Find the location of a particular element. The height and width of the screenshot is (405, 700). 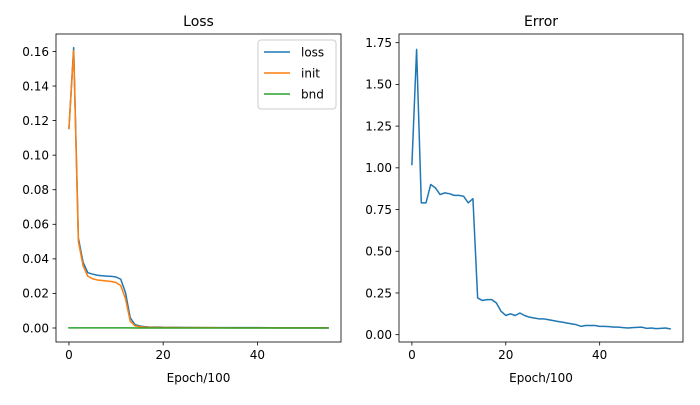

loss-y-tick-label: 0.06 is located at coordinates (35, 225).